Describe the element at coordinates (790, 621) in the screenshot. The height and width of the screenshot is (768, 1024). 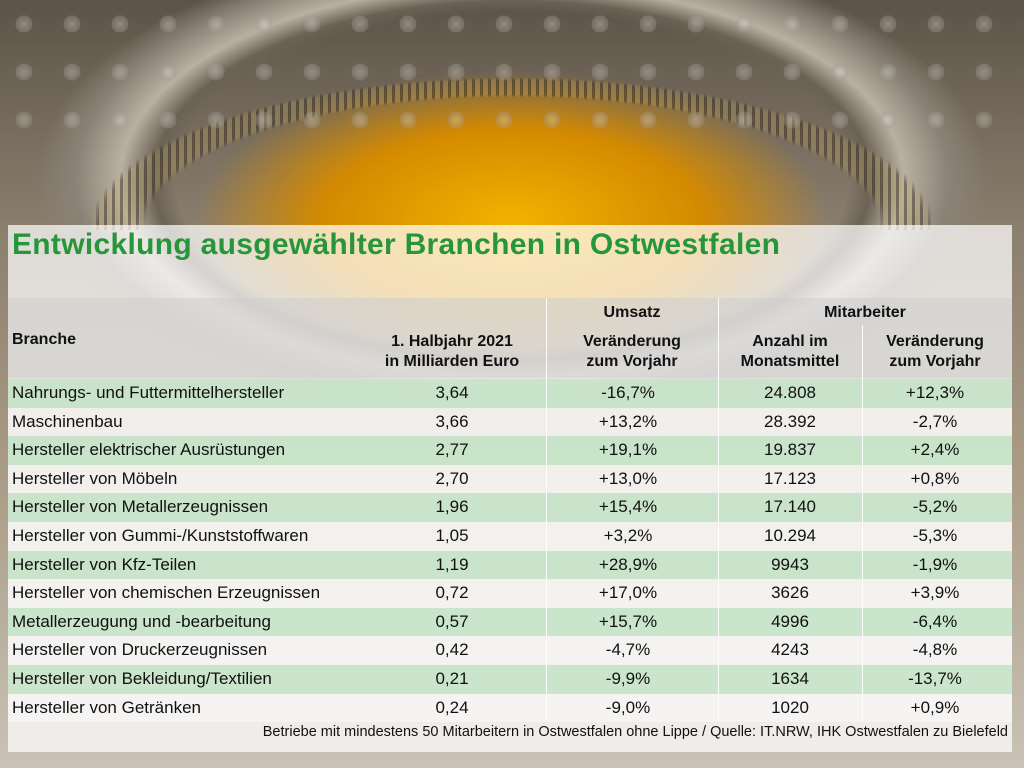
I see `cell-mitarbeiter: 4996` at that location.